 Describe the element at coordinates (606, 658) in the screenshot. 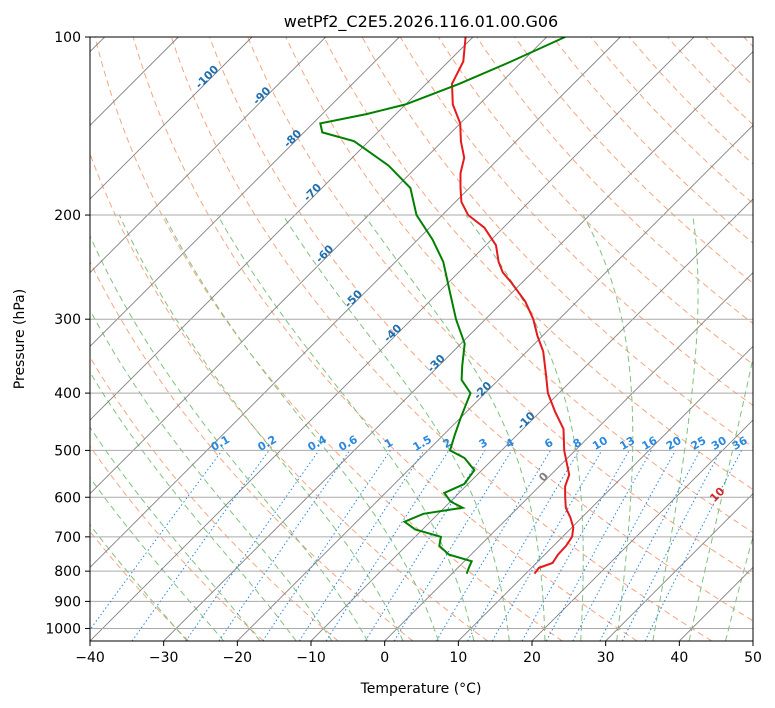

I see `x-tick-label: 30` at that location.